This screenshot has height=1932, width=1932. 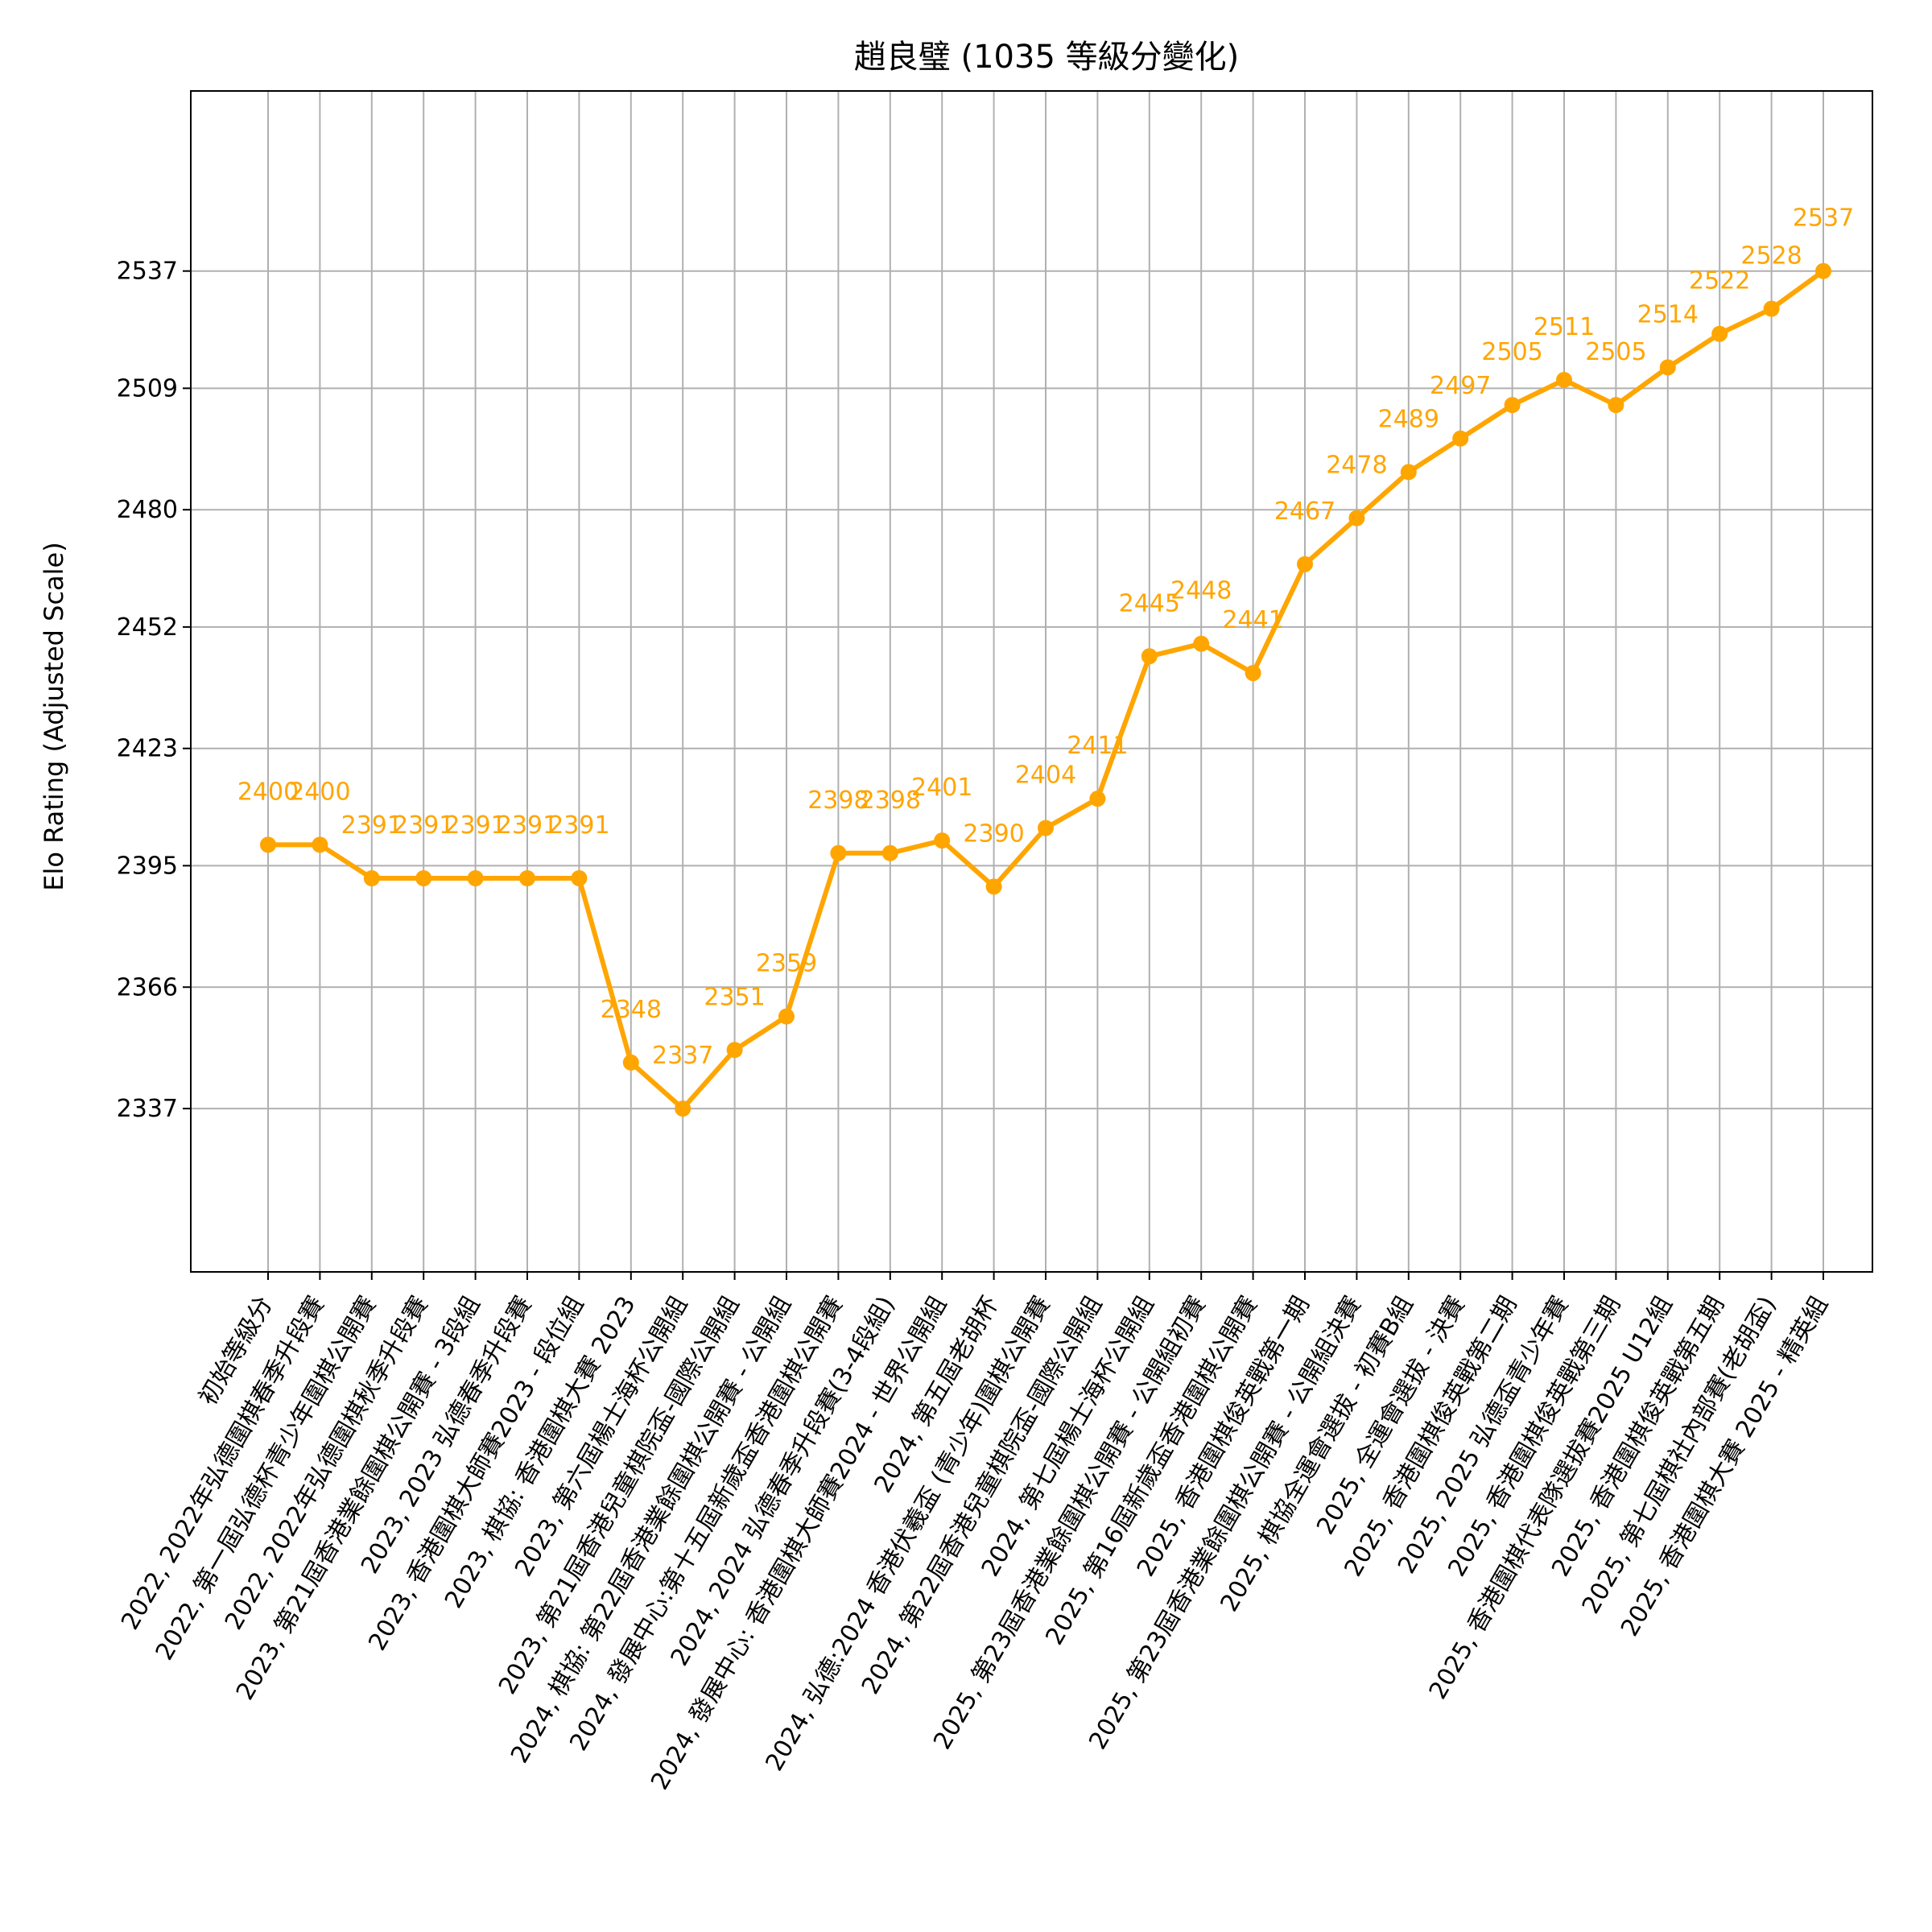 I want to click on data-label: 2359, so click(x=786, y=964).